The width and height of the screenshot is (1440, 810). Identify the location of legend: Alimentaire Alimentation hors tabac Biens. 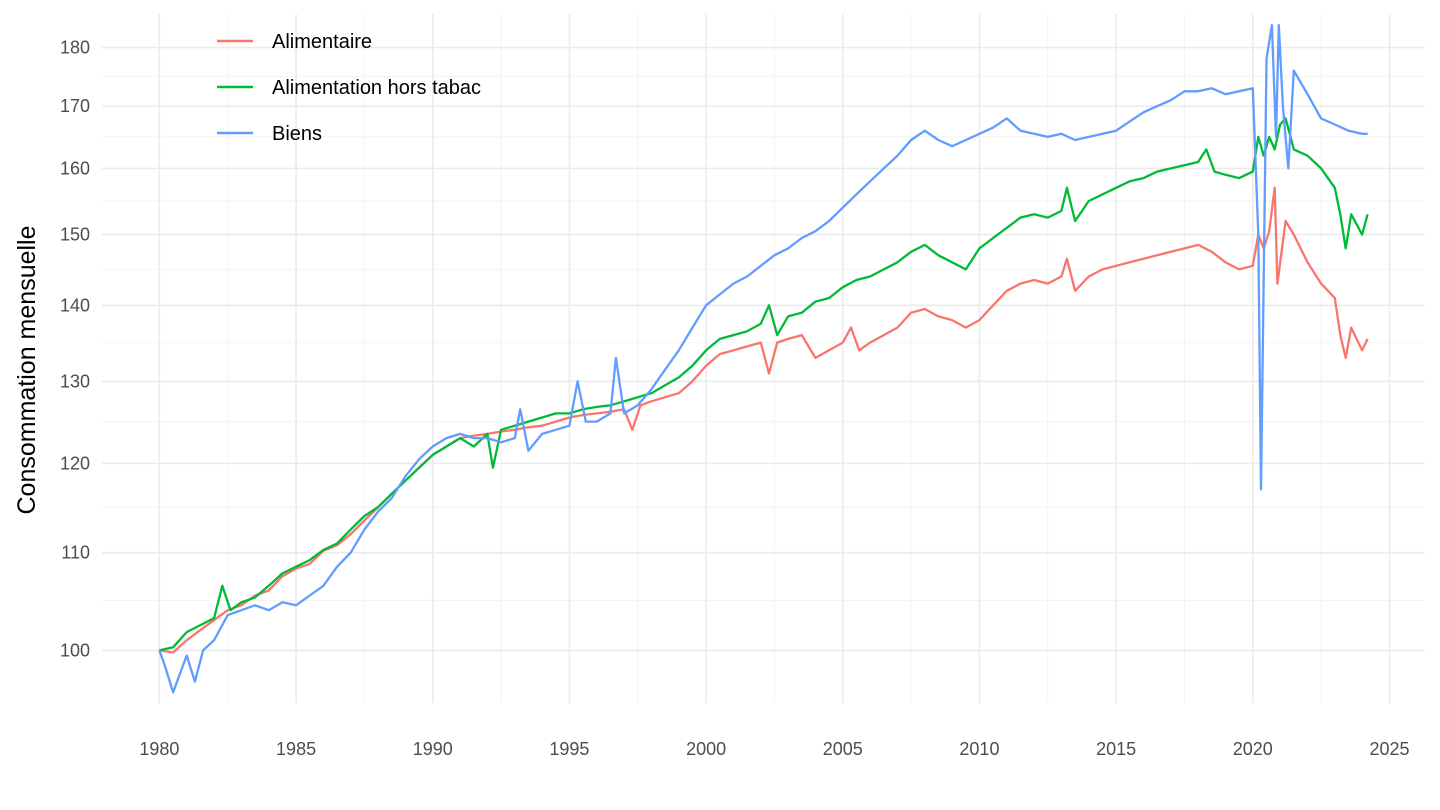
(349, 88).